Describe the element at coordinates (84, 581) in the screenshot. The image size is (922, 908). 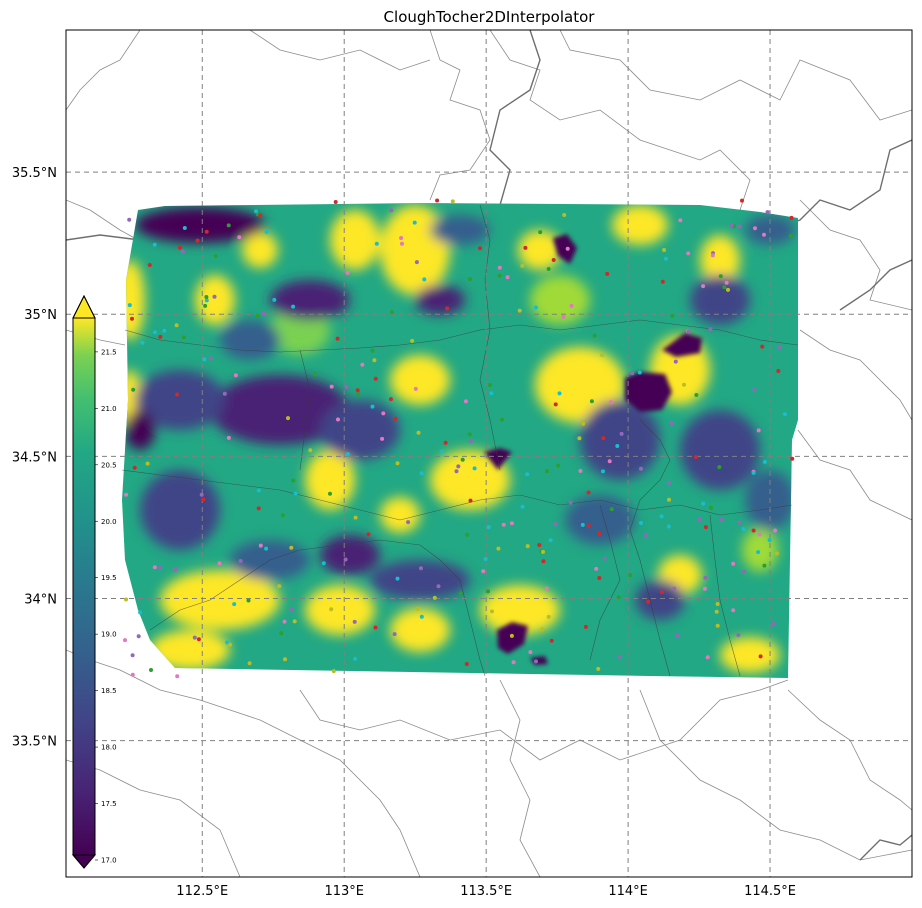
I see `colorbar-outline` at that location.